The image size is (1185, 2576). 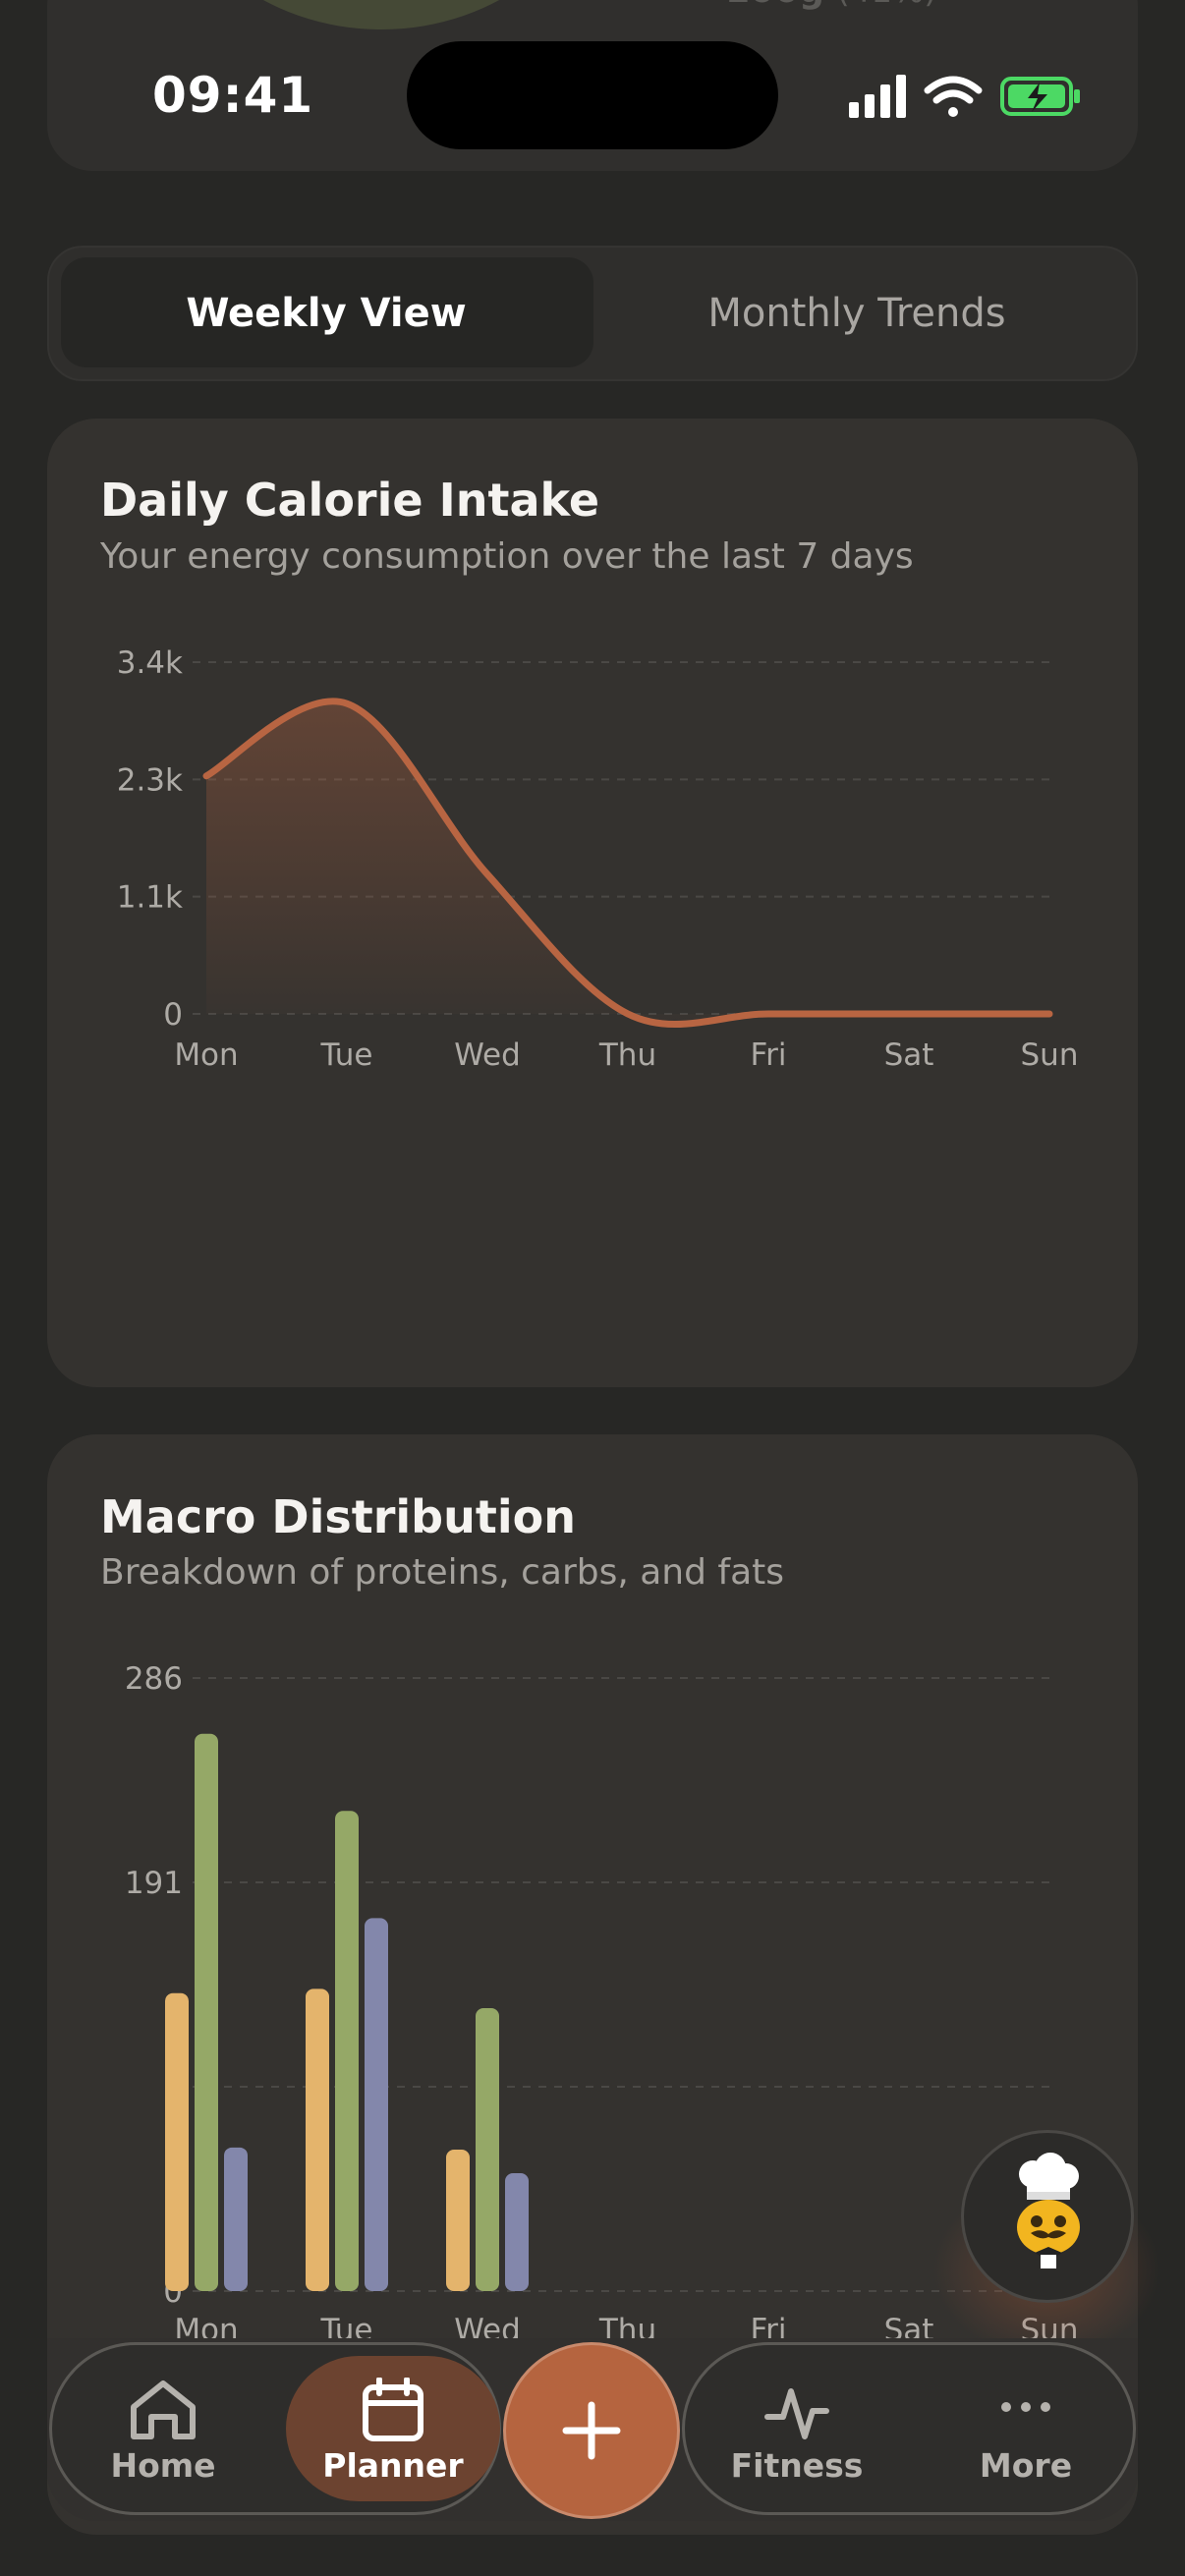 What do you see at coordinates (347, 1055) in the screenshot?
I see `x-tick-label: Tue` at bounding box center [347, 1055].